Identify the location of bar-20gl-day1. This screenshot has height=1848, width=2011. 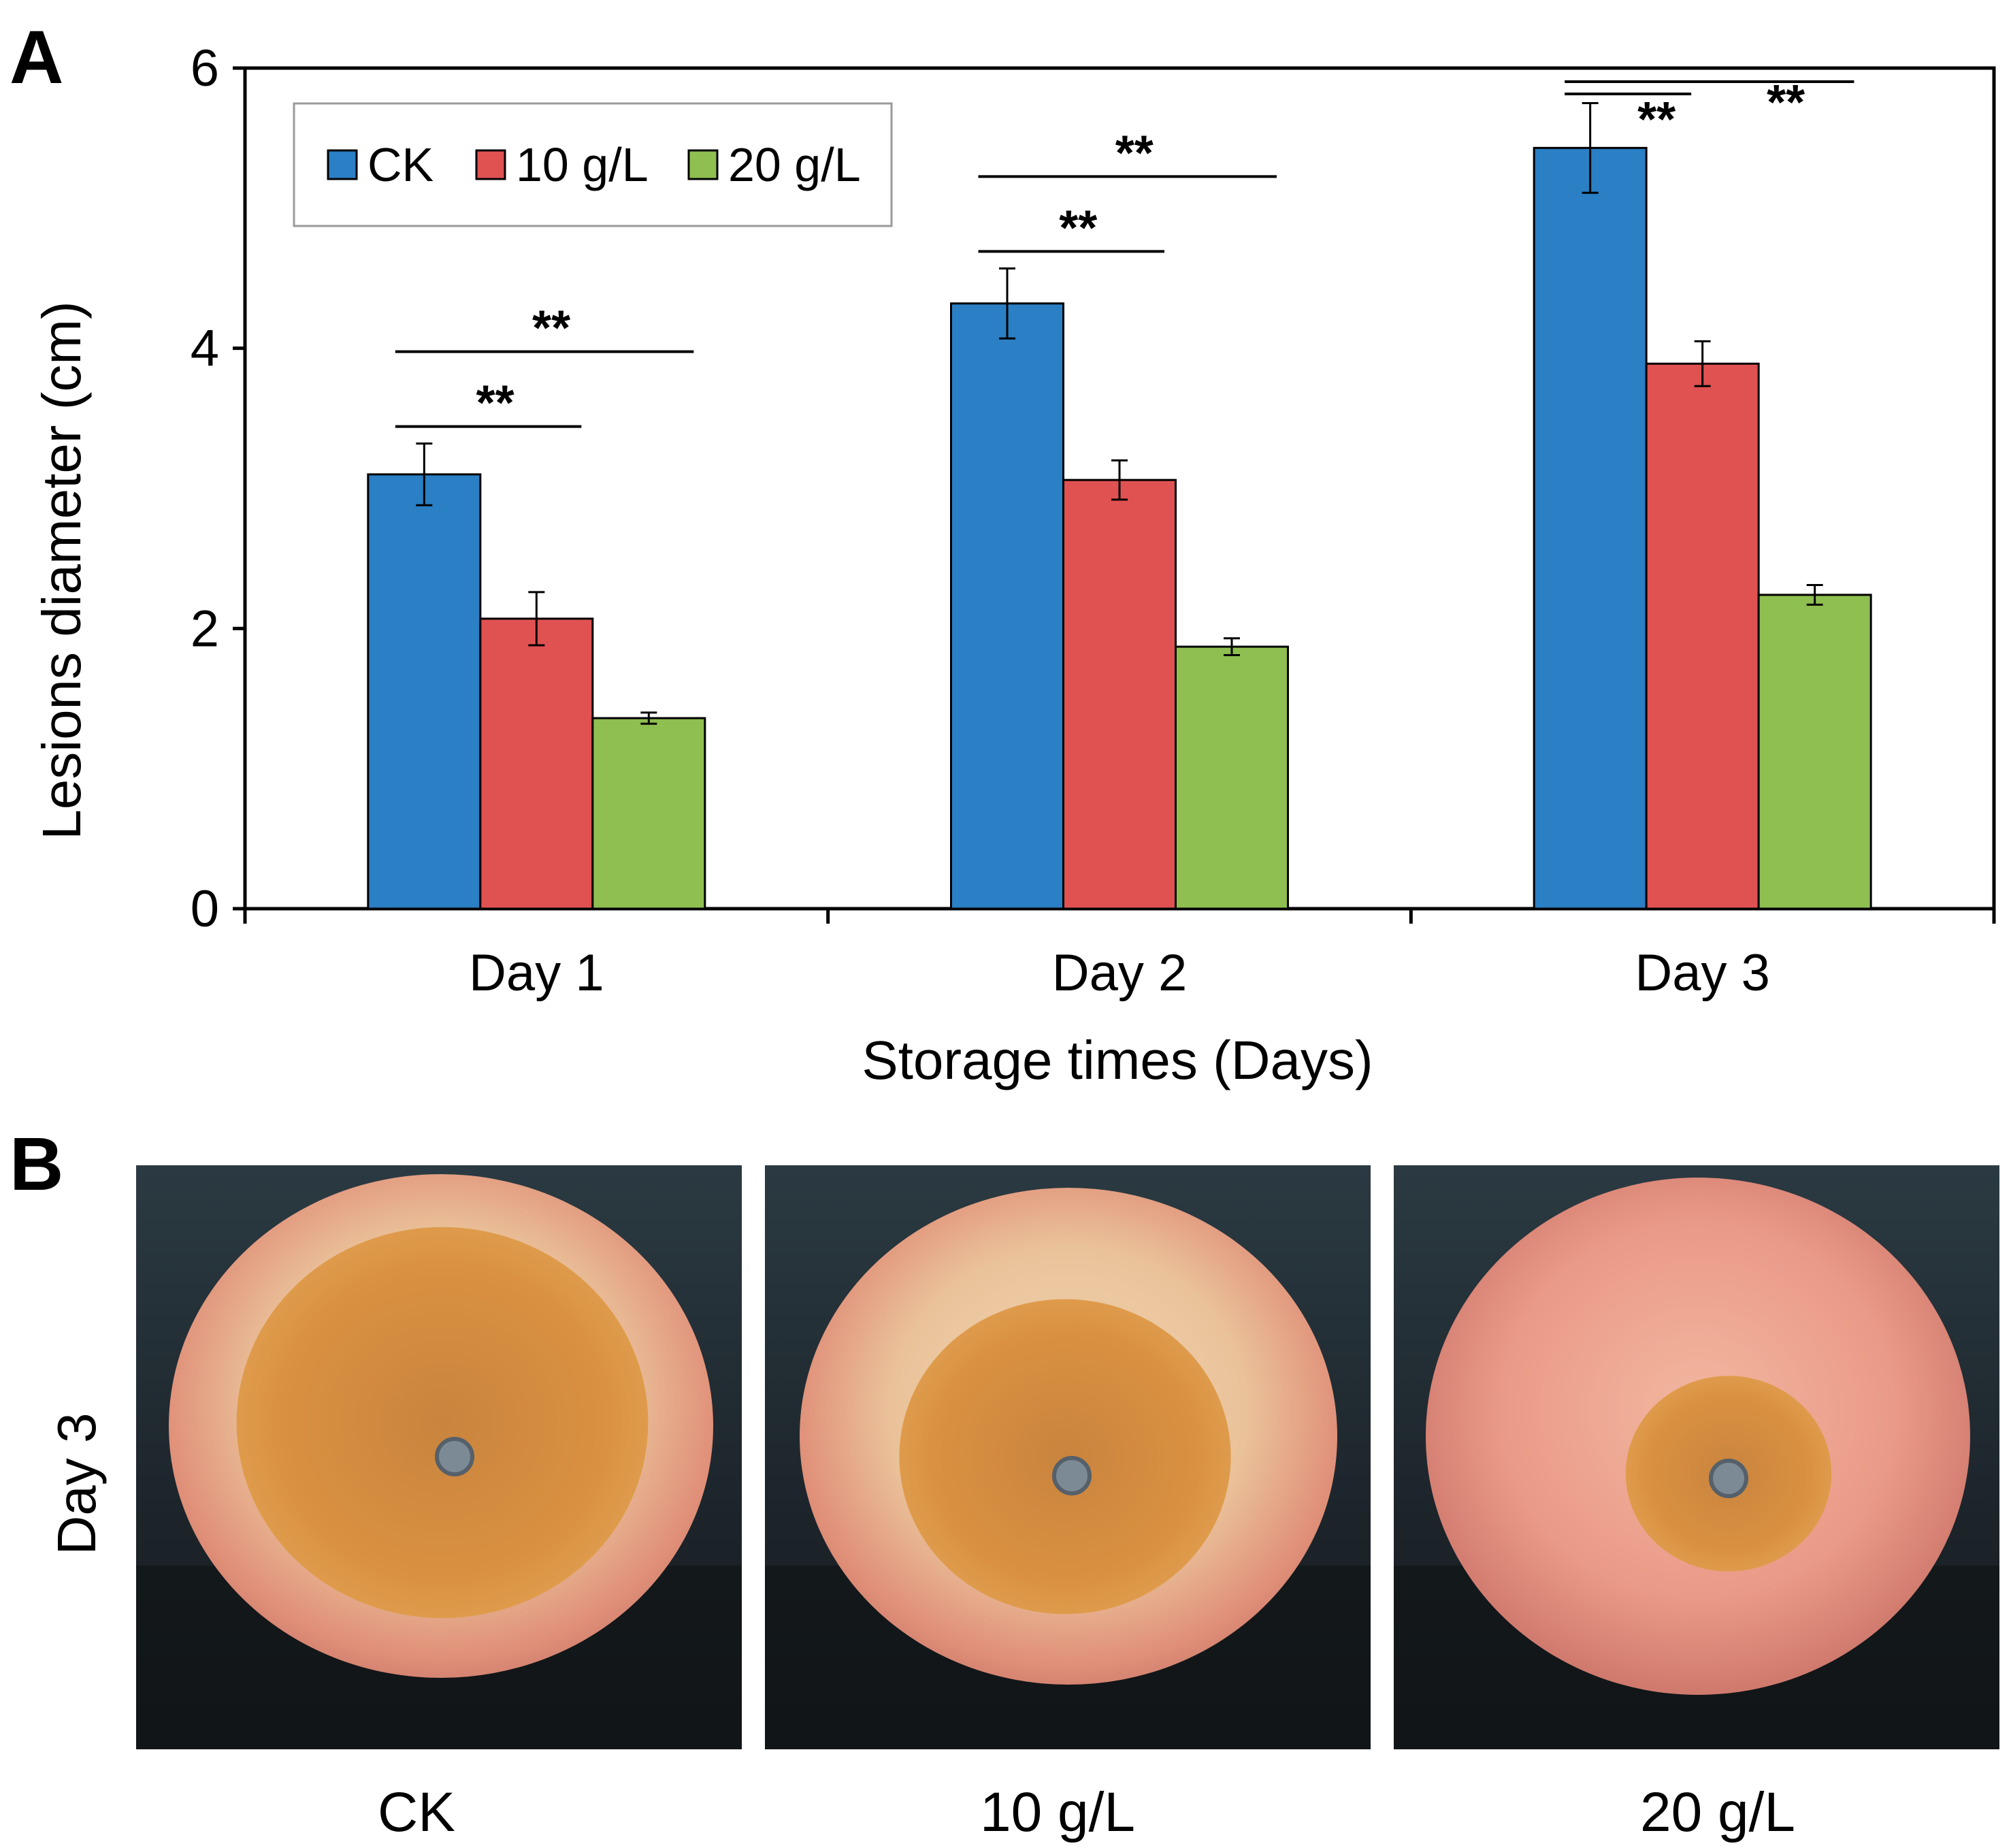
(648, 813).